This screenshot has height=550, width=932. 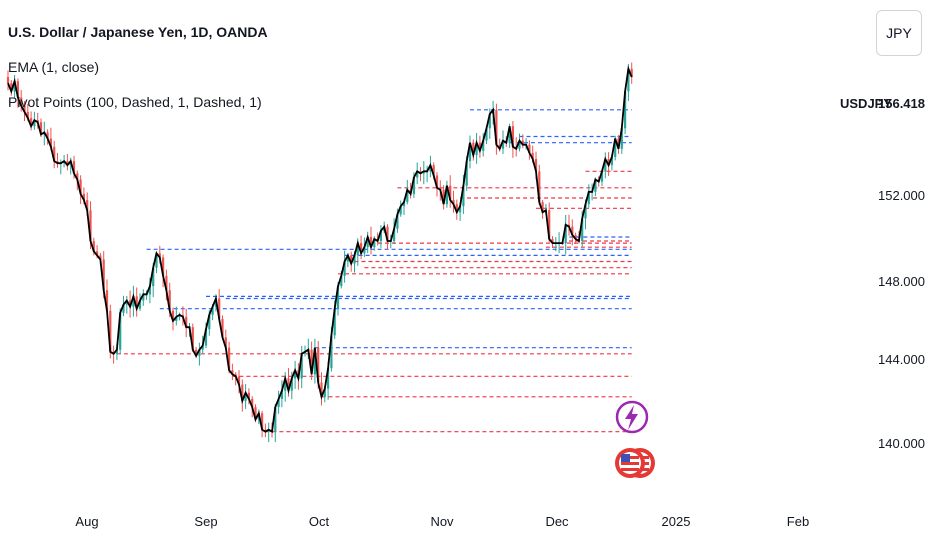 I want to click on chart-title: U.S. Dollar / Japanese Yen, 1D, OANDA, so click(x=138, y=32).